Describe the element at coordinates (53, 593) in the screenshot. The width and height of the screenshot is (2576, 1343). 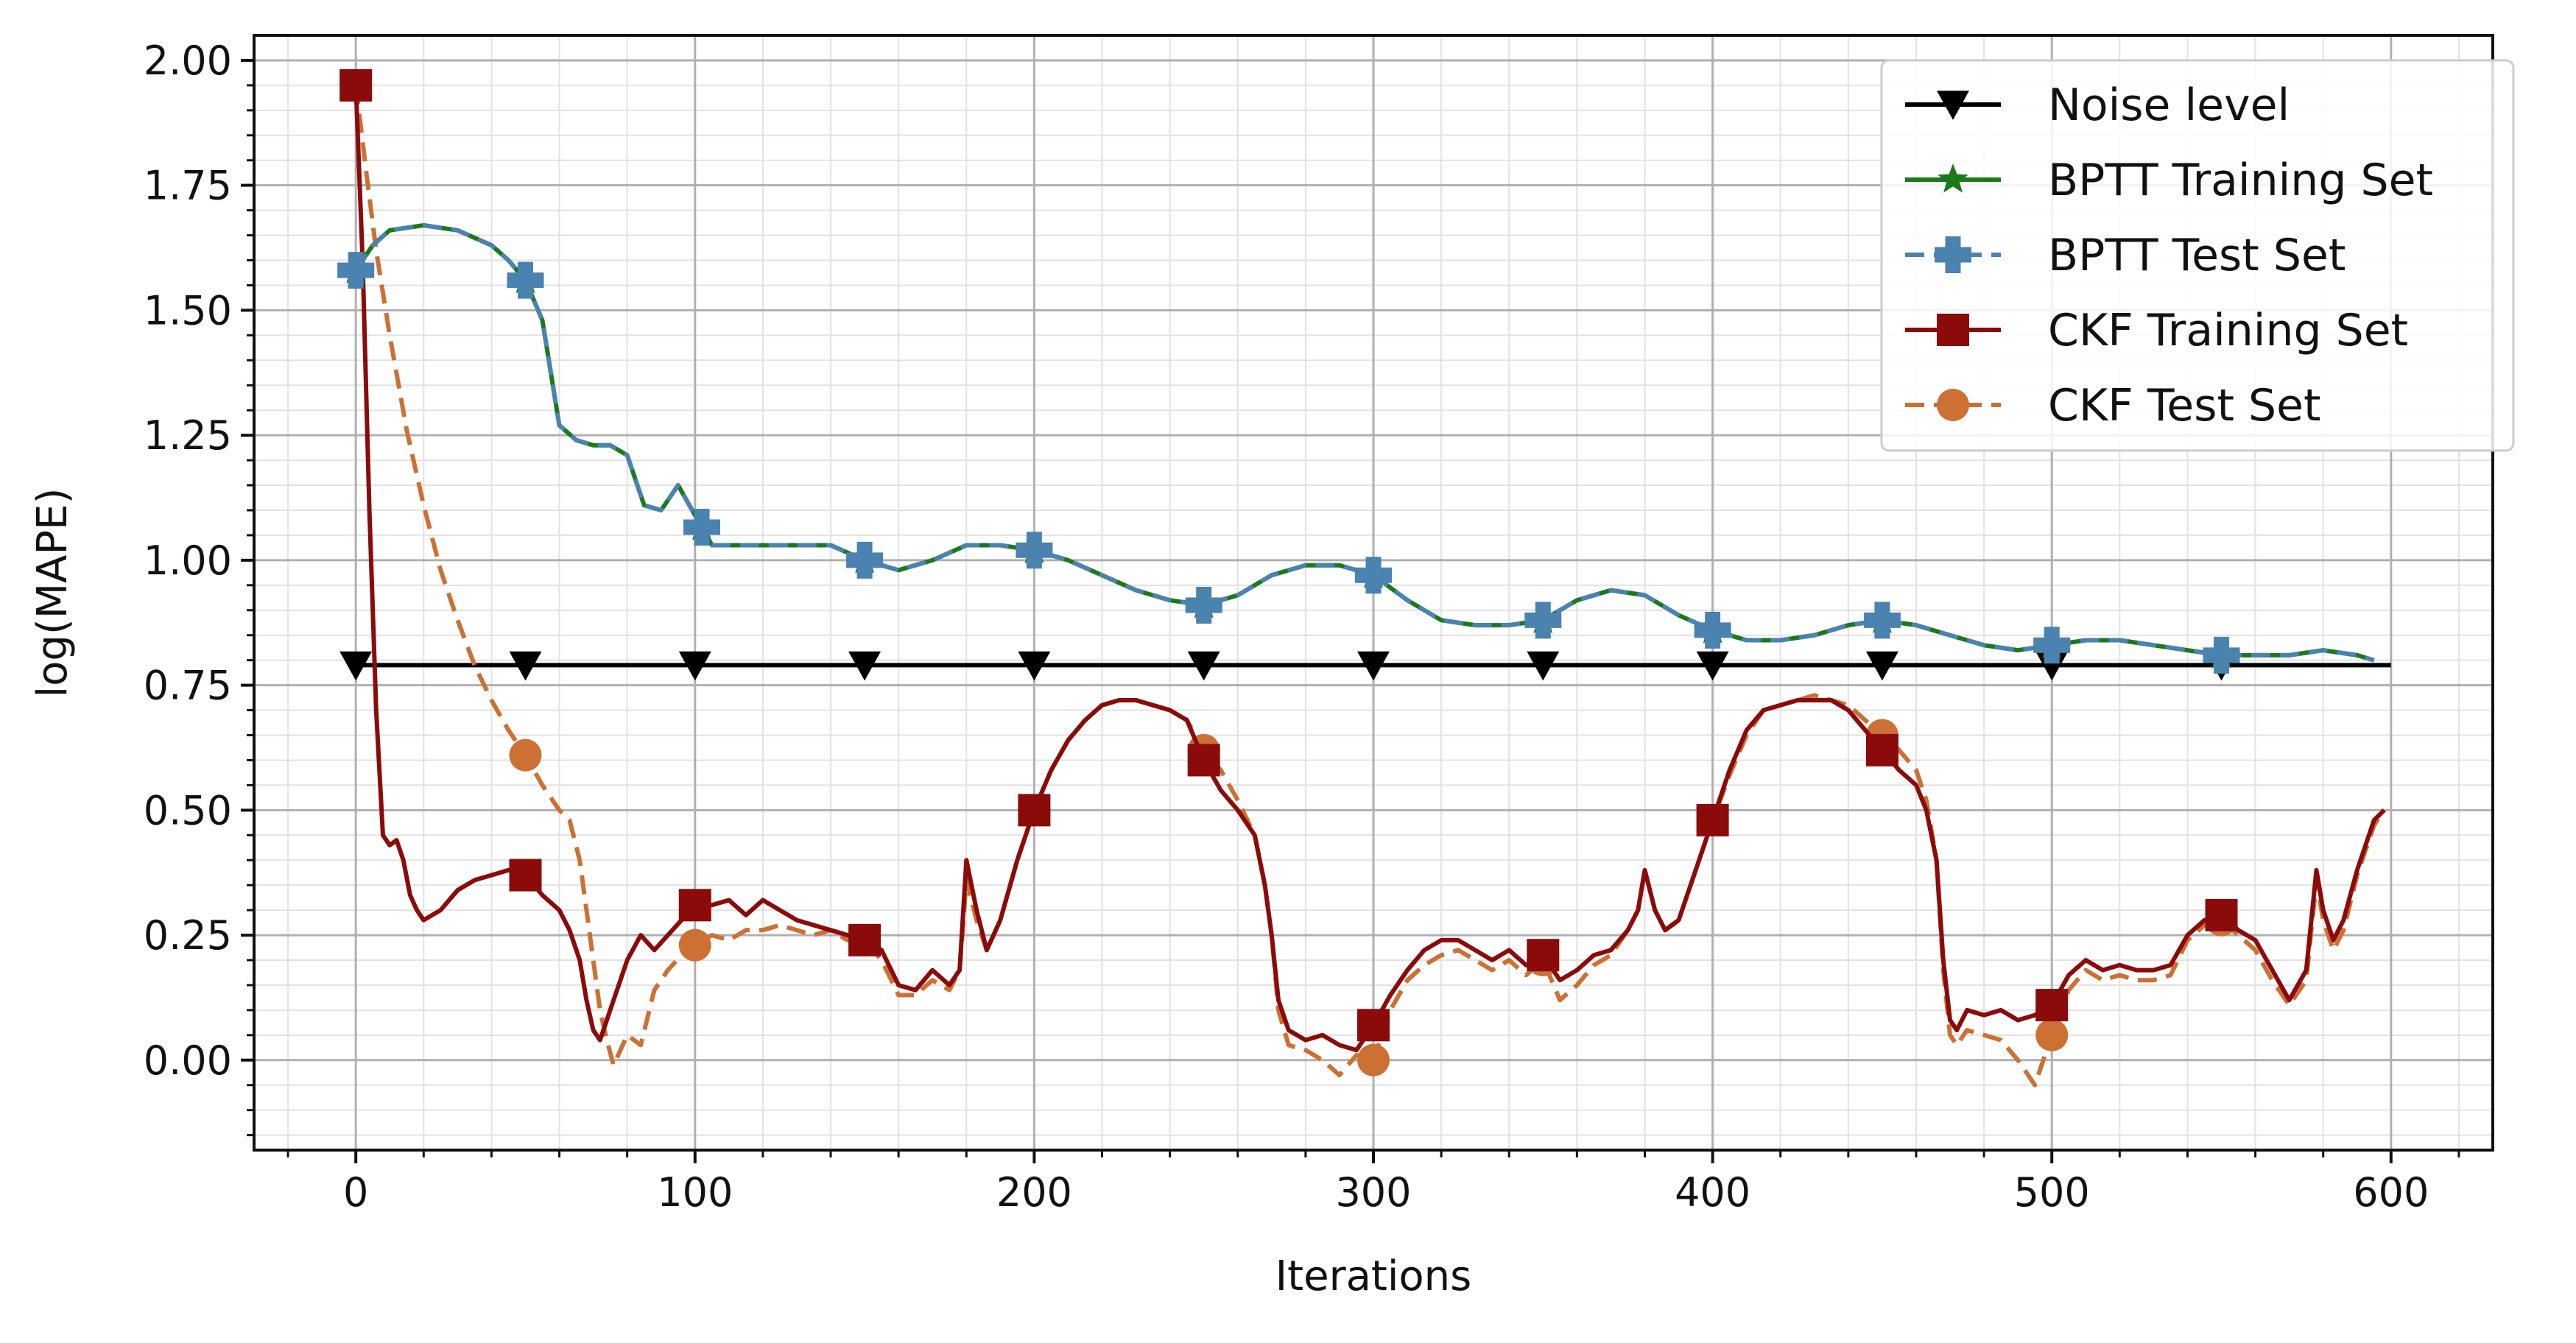
I see `y-axis-label: log(MAPE)` at that location.